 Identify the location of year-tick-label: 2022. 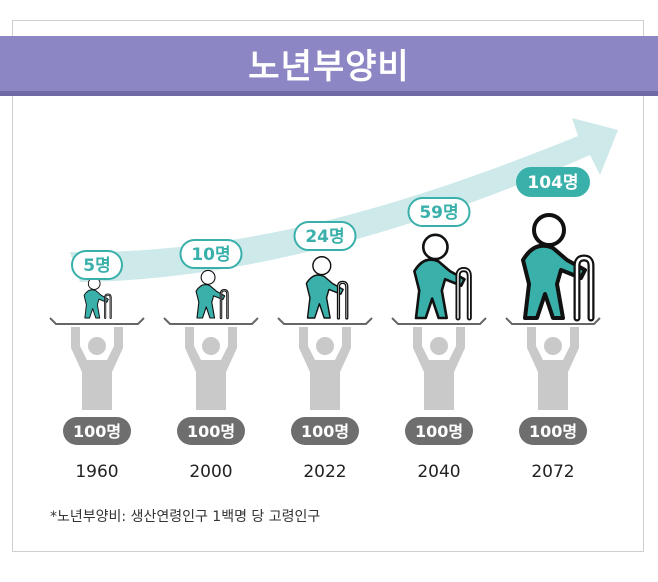
(324, 472).